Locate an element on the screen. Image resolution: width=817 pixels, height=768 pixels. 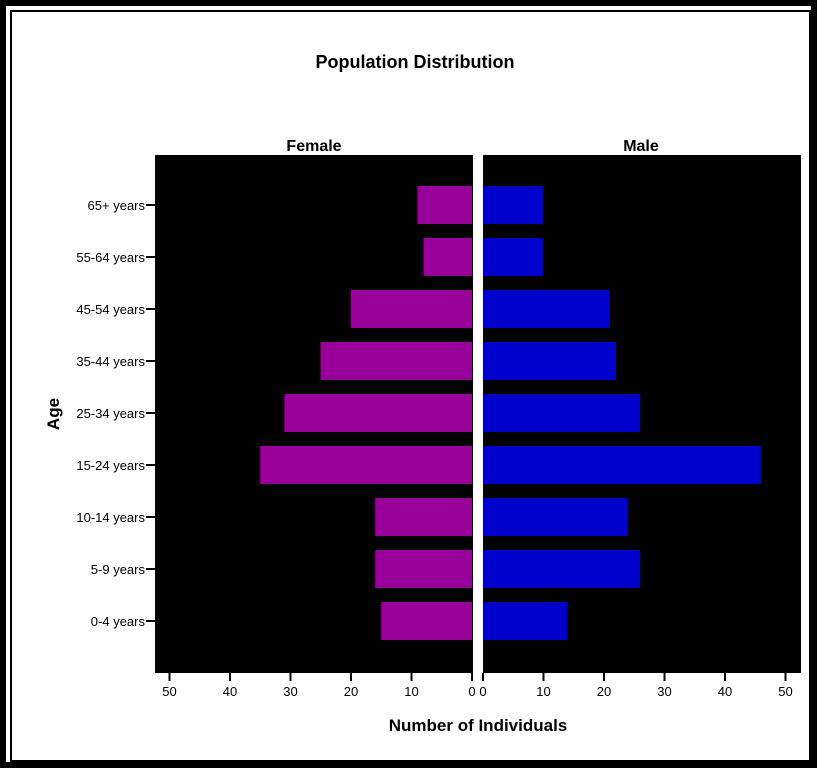
panel-label-male: Male is located at coordinates (641, 146).